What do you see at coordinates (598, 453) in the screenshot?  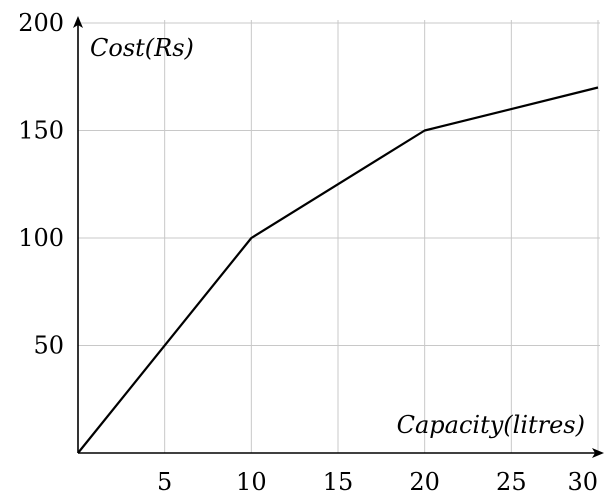 I see `x-axis-arrowhead` at bounding box center [598, 453].